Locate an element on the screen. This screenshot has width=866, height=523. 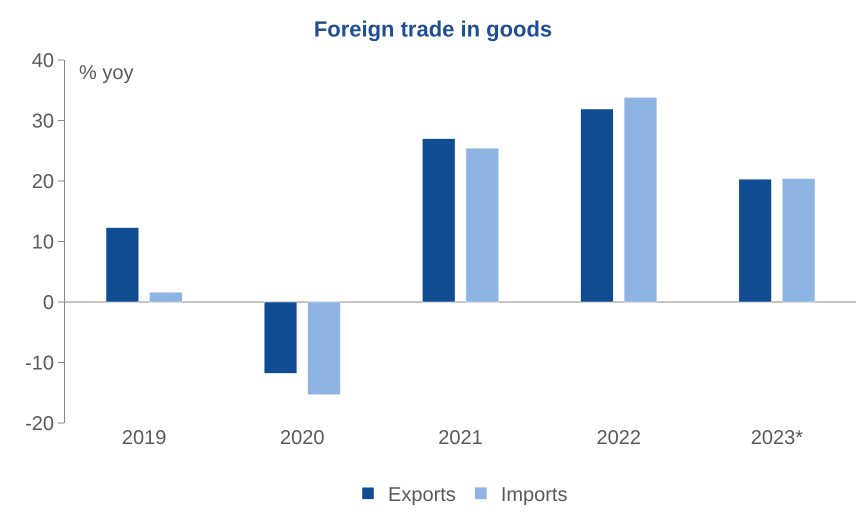
chart-title: Foreign trade in goods is located at coordinates (433, 29).